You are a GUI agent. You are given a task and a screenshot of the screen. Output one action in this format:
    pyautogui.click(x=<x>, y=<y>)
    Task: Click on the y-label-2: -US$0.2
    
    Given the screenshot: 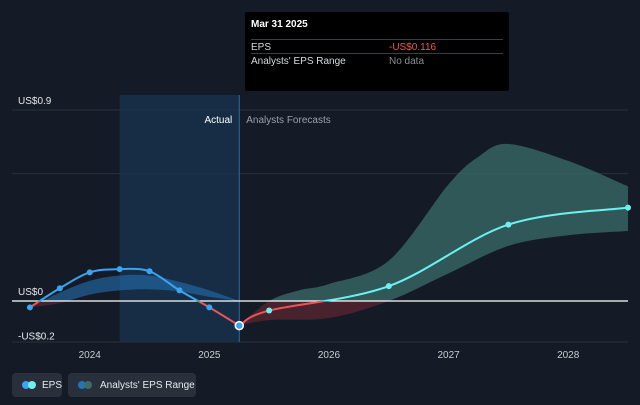 What is the action you would take?
    pyautogui.click(x=36, y=336)
    